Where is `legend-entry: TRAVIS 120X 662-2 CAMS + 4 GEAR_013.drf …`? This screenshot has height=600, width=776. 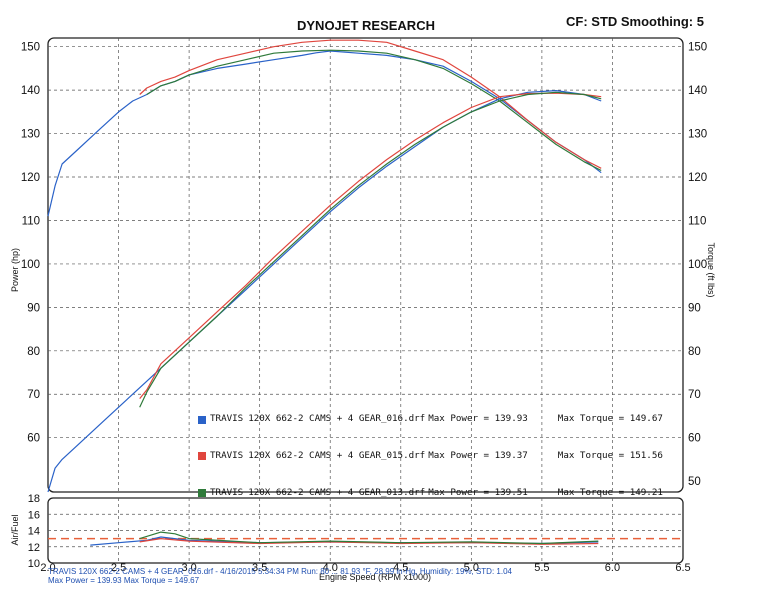 legend-entry: TRAVIS 120X 662-2 CAMS + 4 GEAR_013.drf … is located at coordinates (430, 493).